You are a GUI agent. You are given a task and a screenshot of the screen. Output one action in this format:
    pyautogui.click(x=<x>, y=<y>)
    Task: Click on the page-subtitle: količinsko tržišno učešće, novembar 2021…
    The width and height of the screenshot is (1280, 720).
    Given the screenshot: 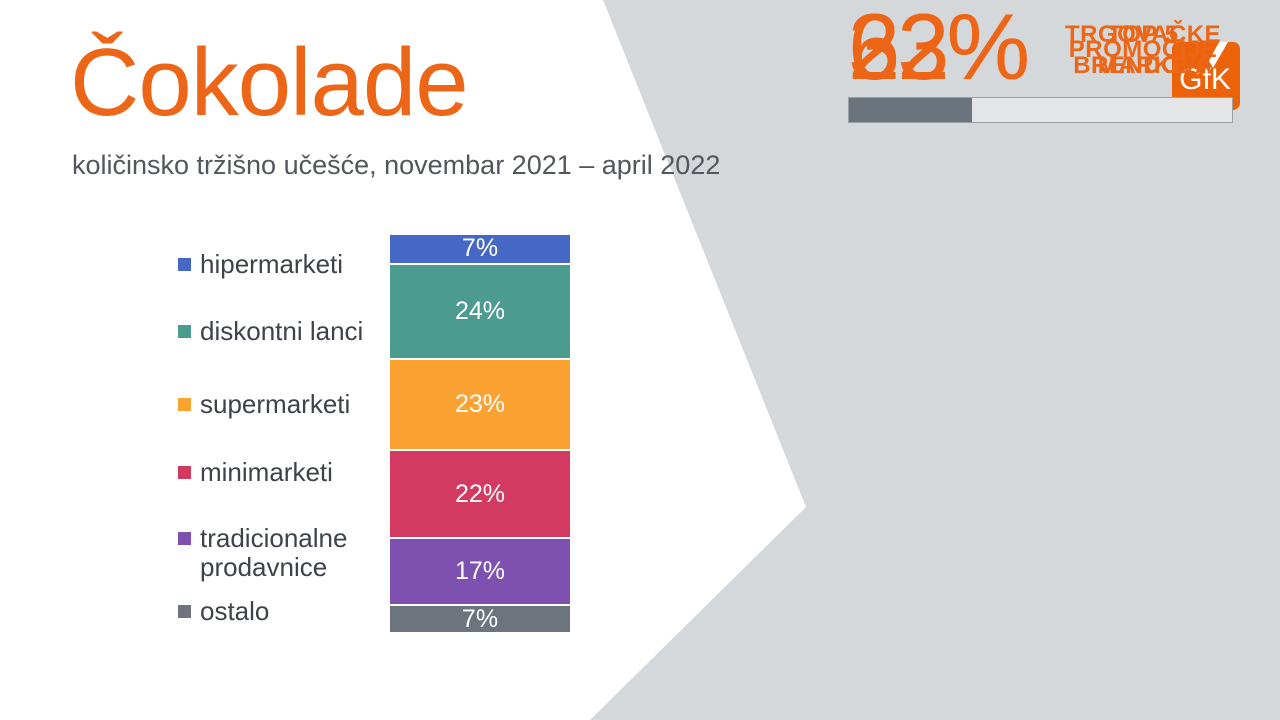 What is the action you would take?
    pyautogui.click(x=396, y=165)
    